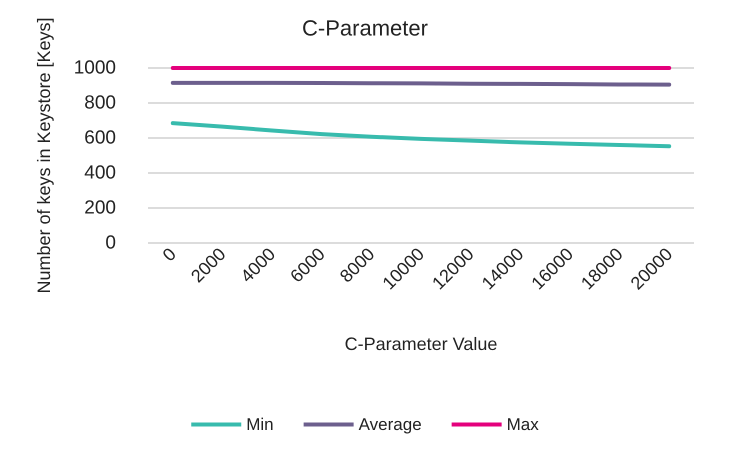 This screenshot has width=730, height=451. What do you see at coordinates (260, 424) in the screenshot?
I see `legend-label: Min` at bounding box center [260, 424].